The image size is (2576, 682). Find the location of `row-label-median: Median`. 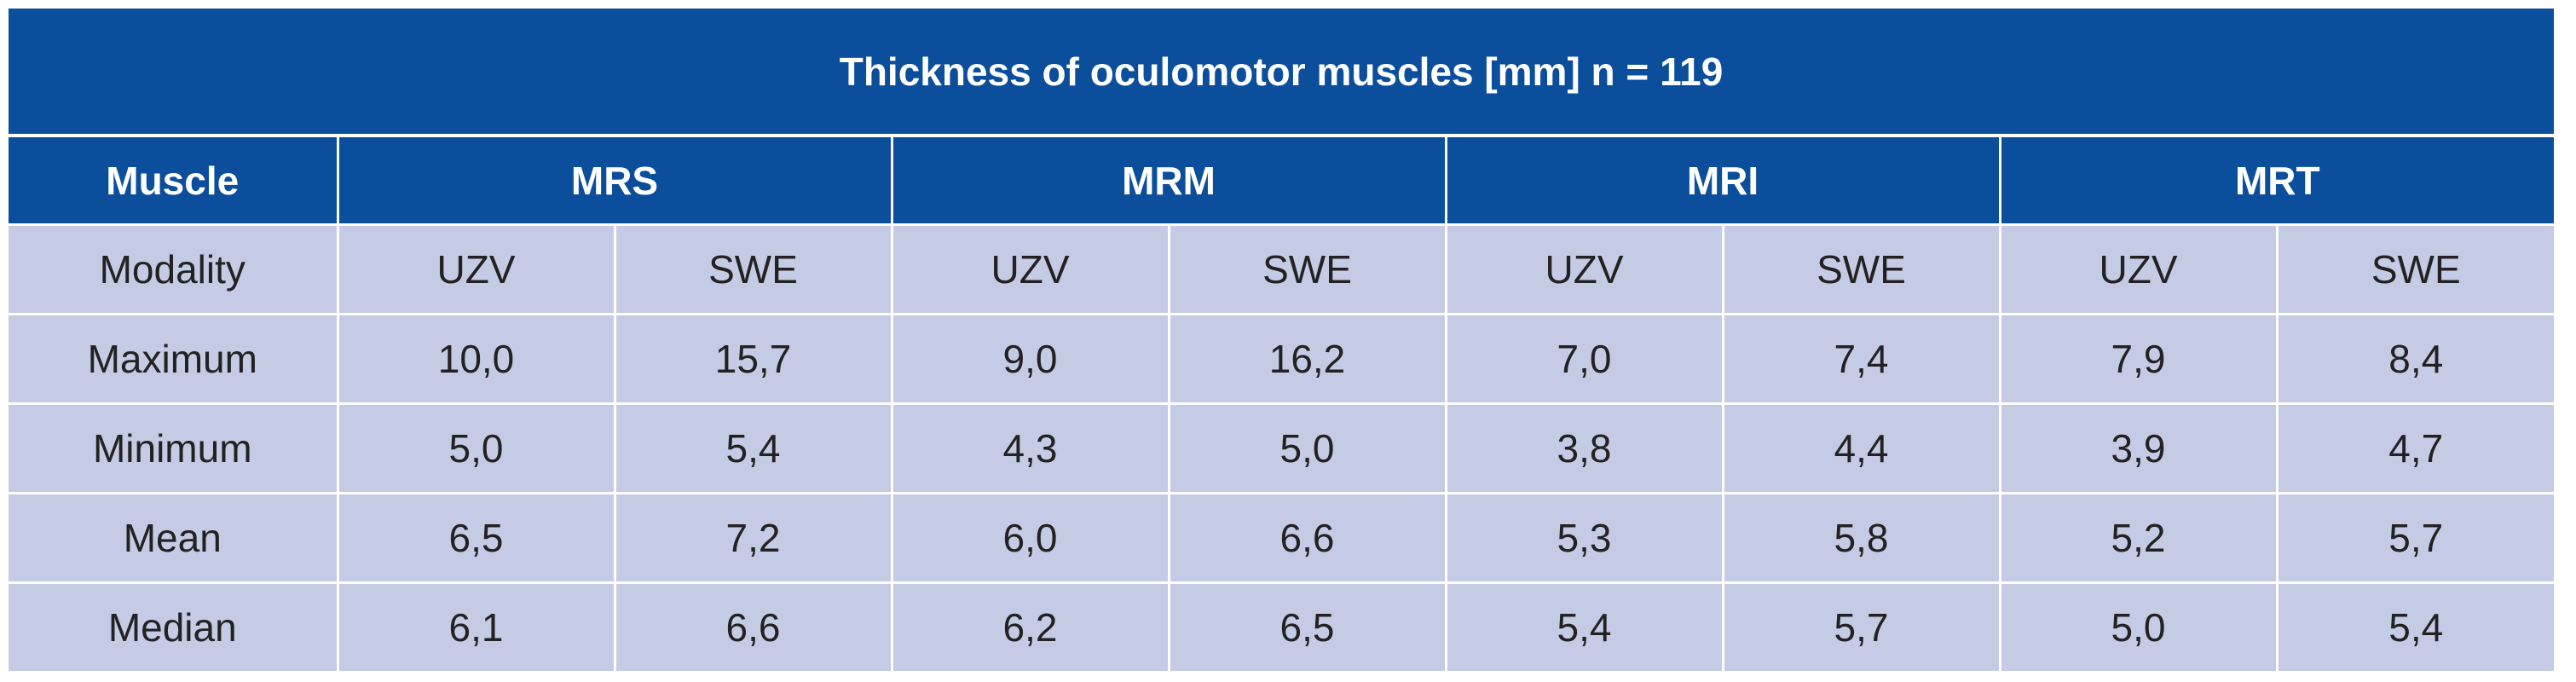

row-label-median: Median is located at coordinates (173, 626).